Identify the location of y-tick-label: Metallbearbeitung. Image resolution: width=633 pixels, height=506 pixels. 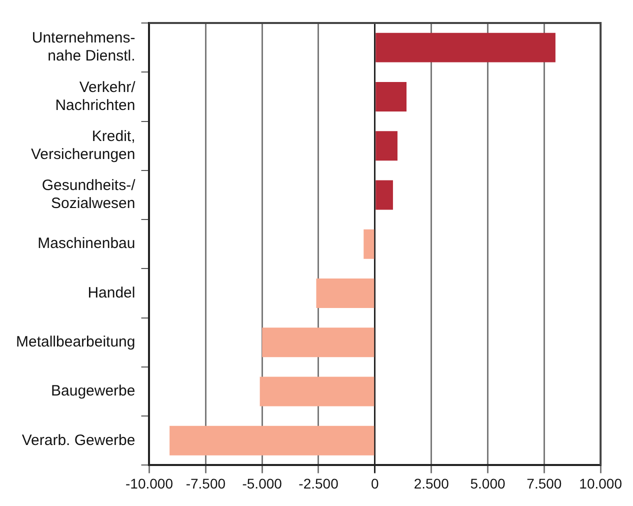
(76, 342).